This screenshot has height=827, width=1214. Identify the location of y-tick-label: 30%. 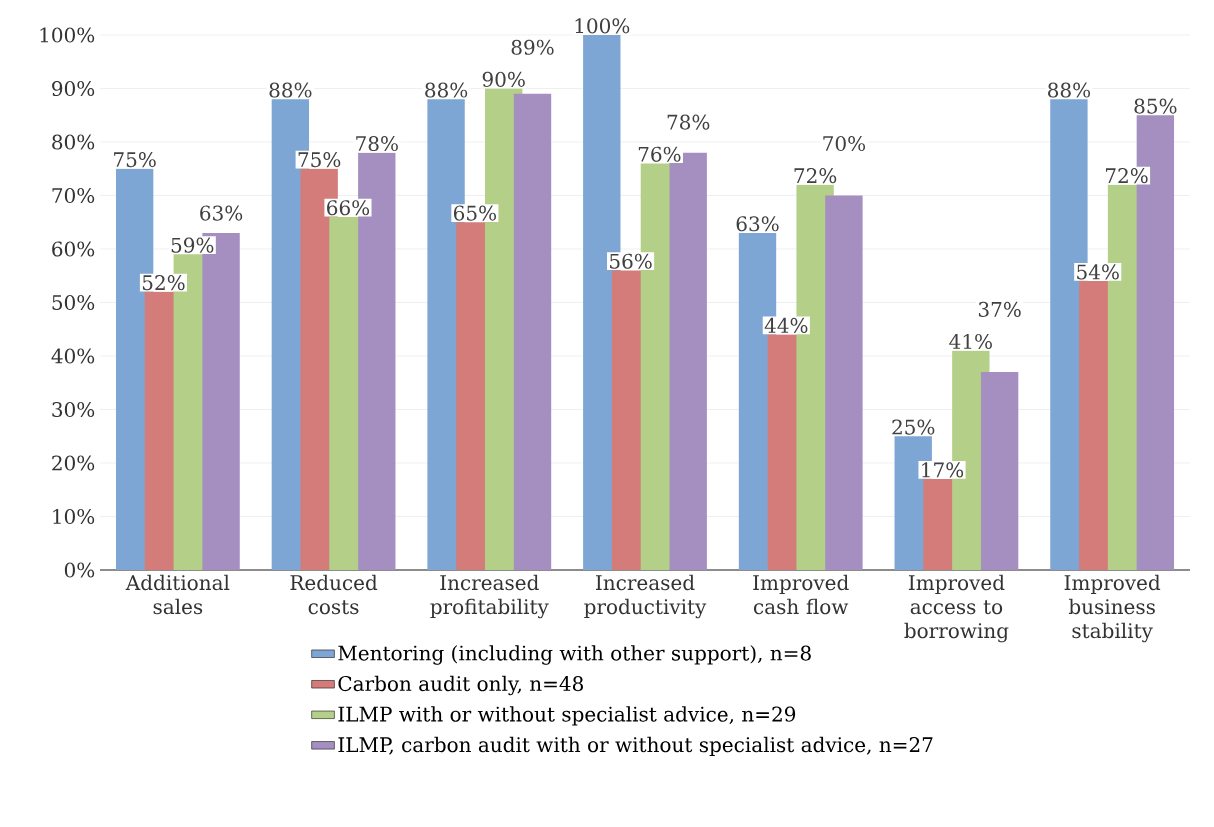
(73, 409).